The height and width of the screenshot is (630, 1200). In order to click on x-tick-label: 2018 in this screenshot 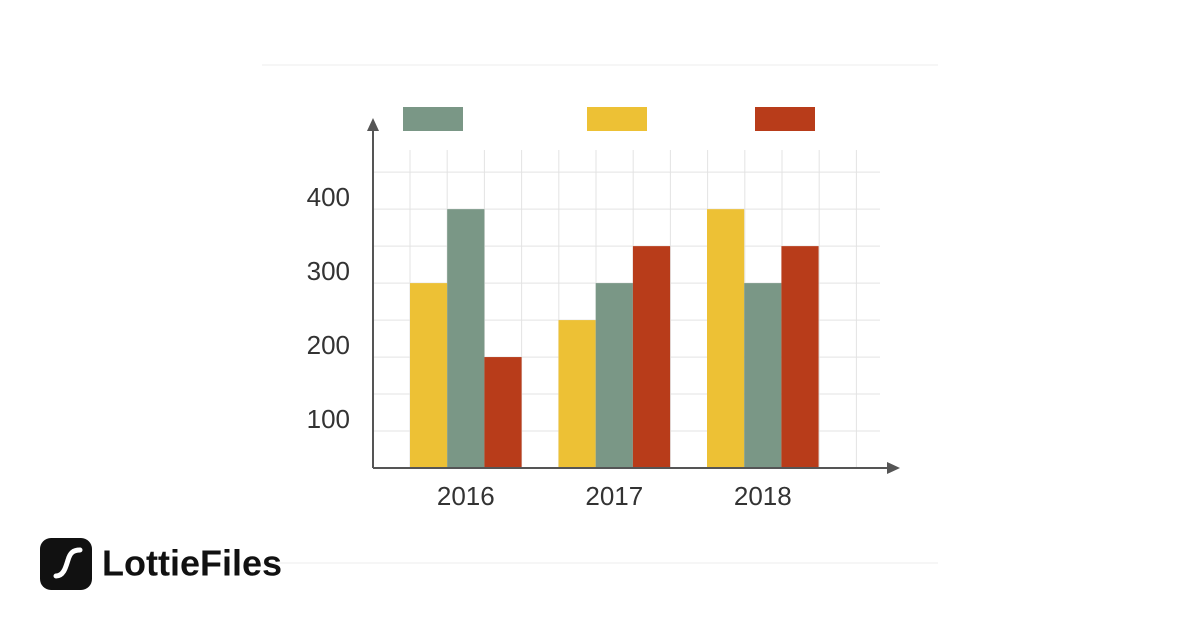, I will do `click(763, 496)`.